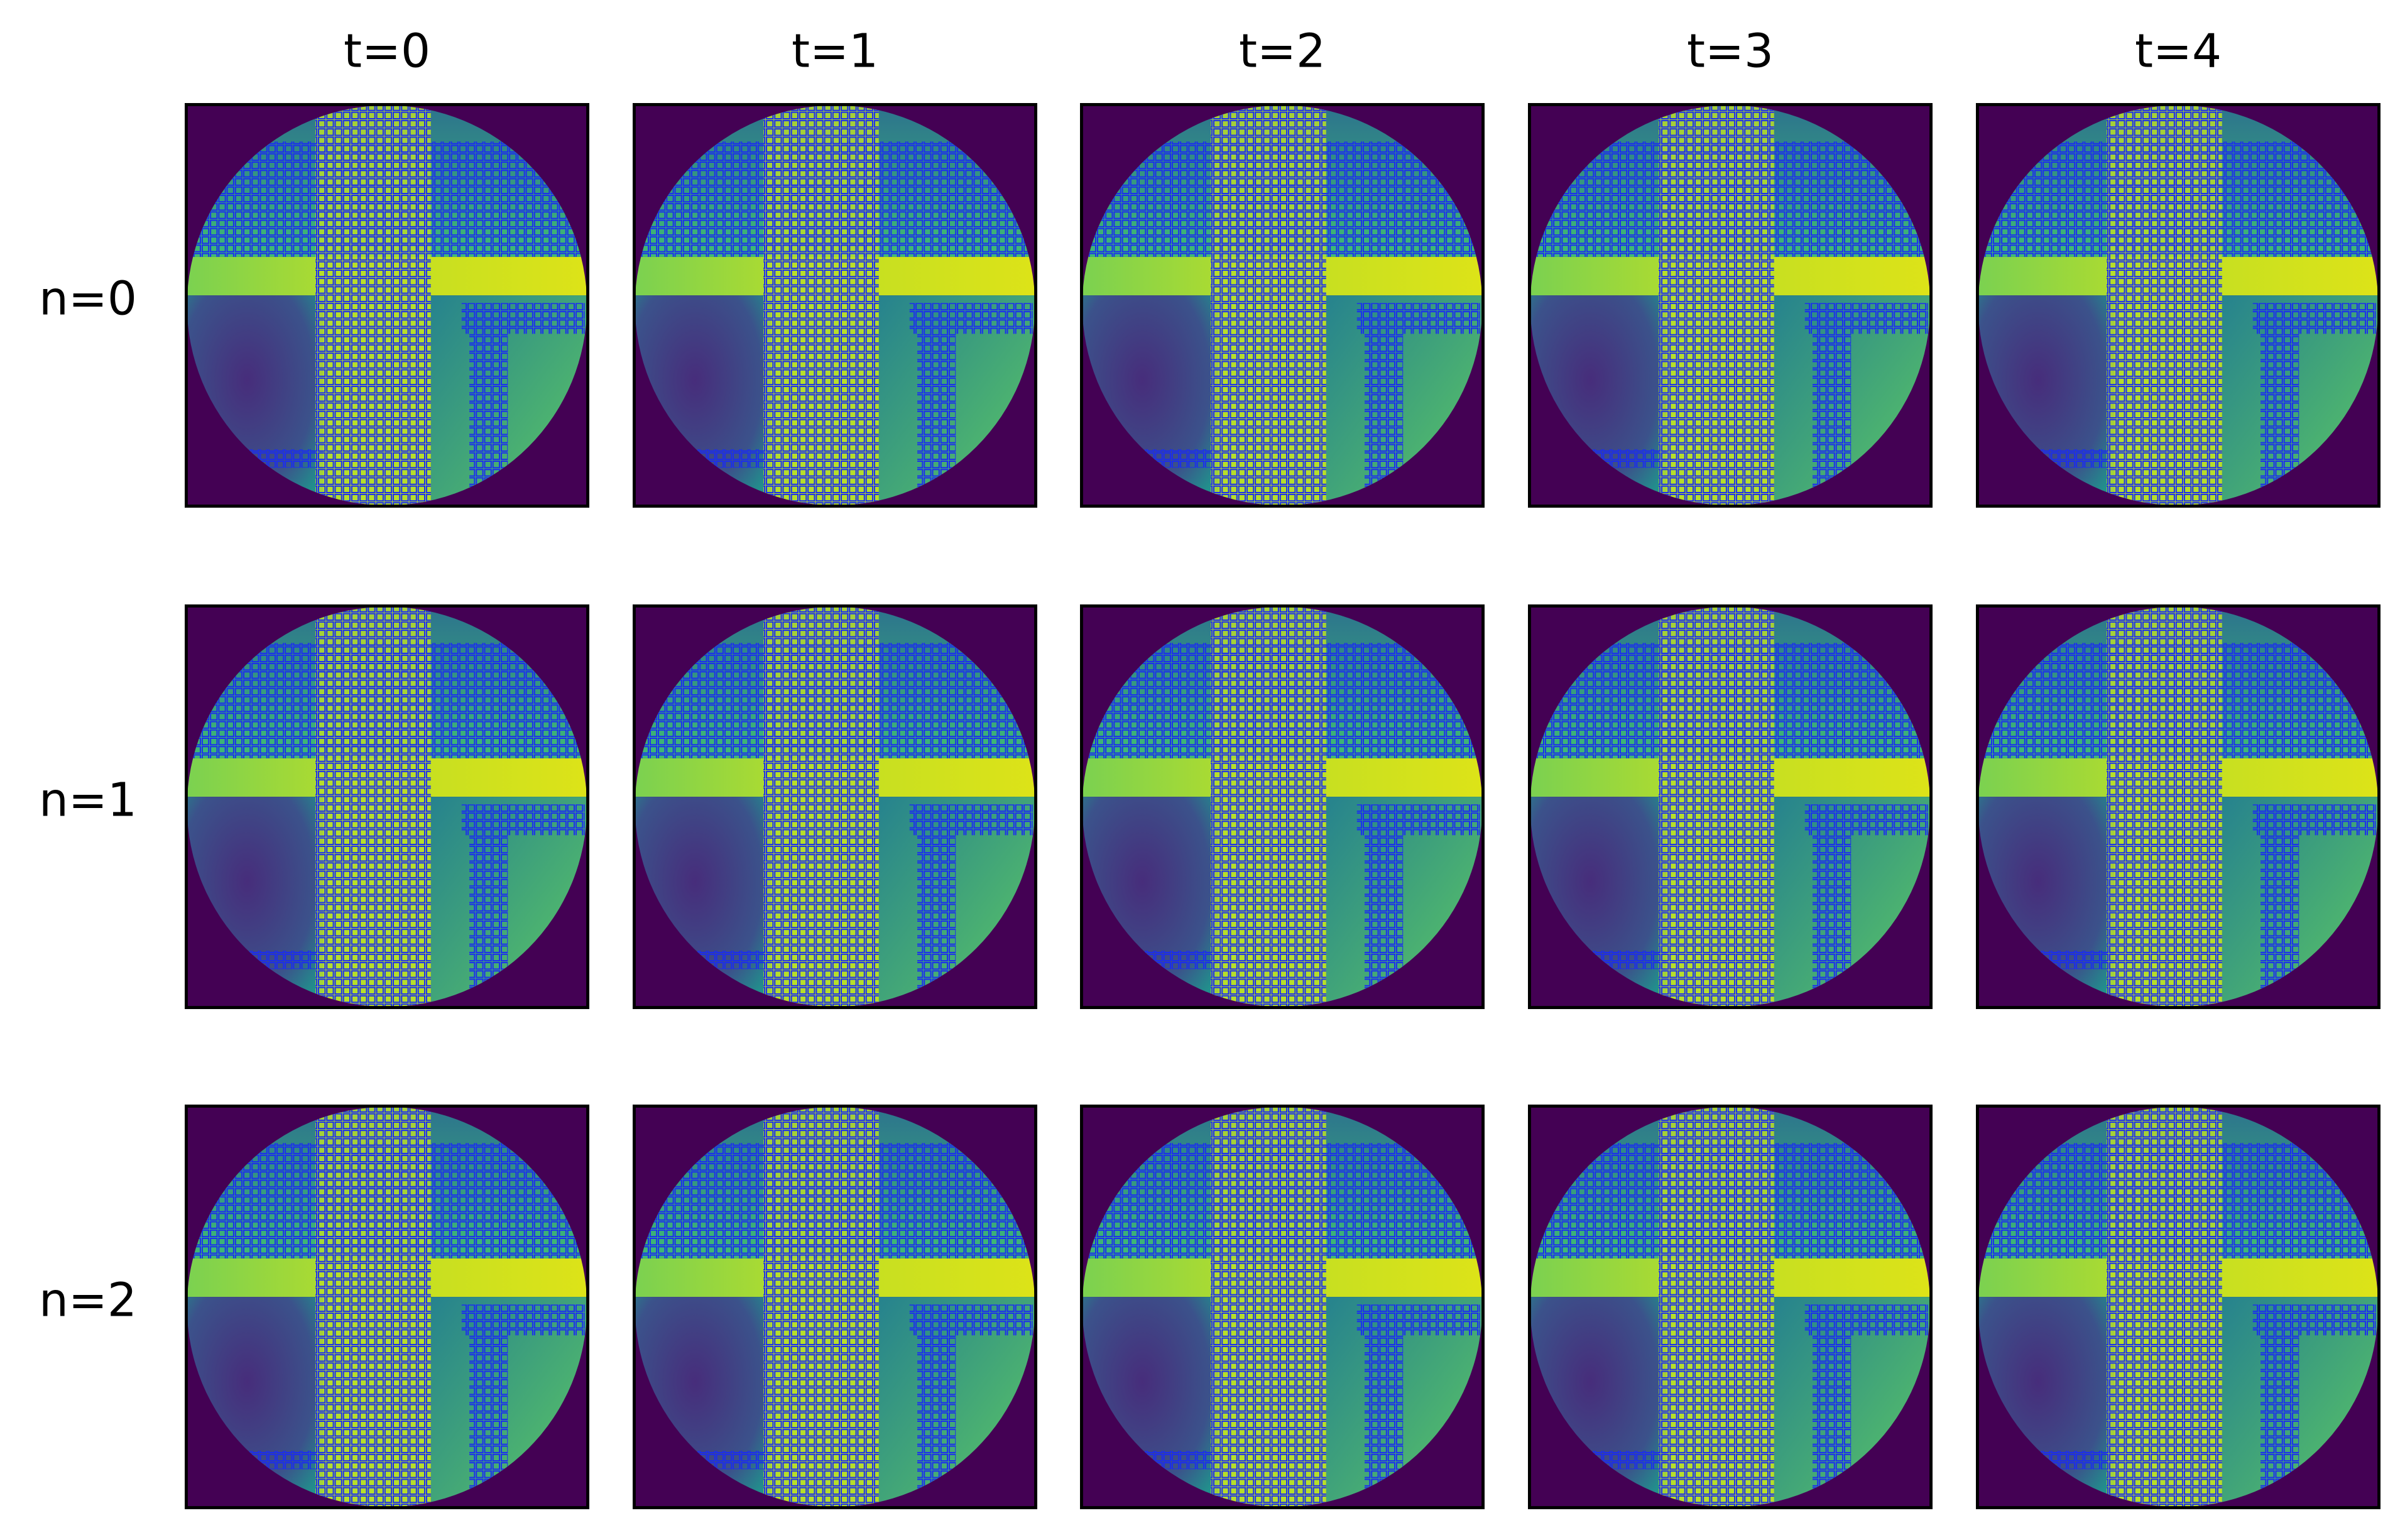  What do you see at coordinates (88, 299) in the screenshot?
I see `row-label: n=0` at bounding box center [88, 299].